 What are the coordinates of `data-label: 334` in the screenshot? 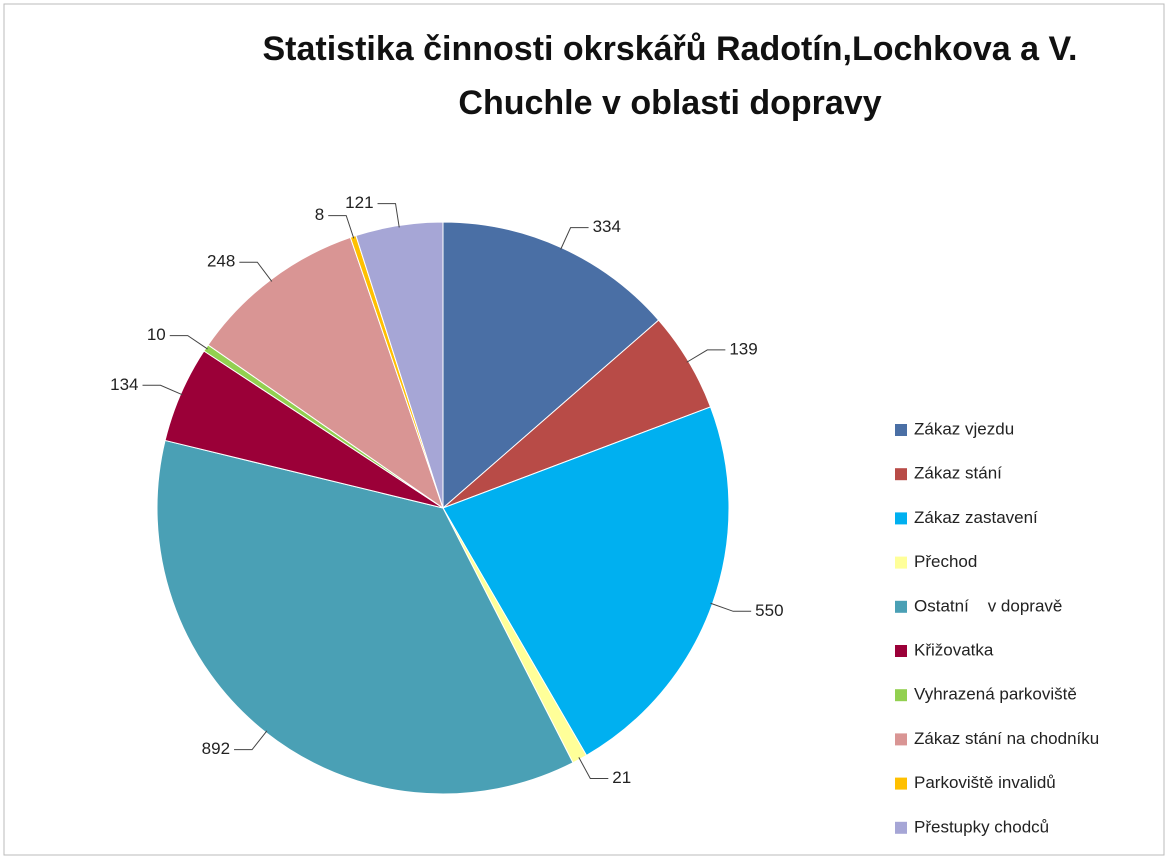 It's located at (607, 226).